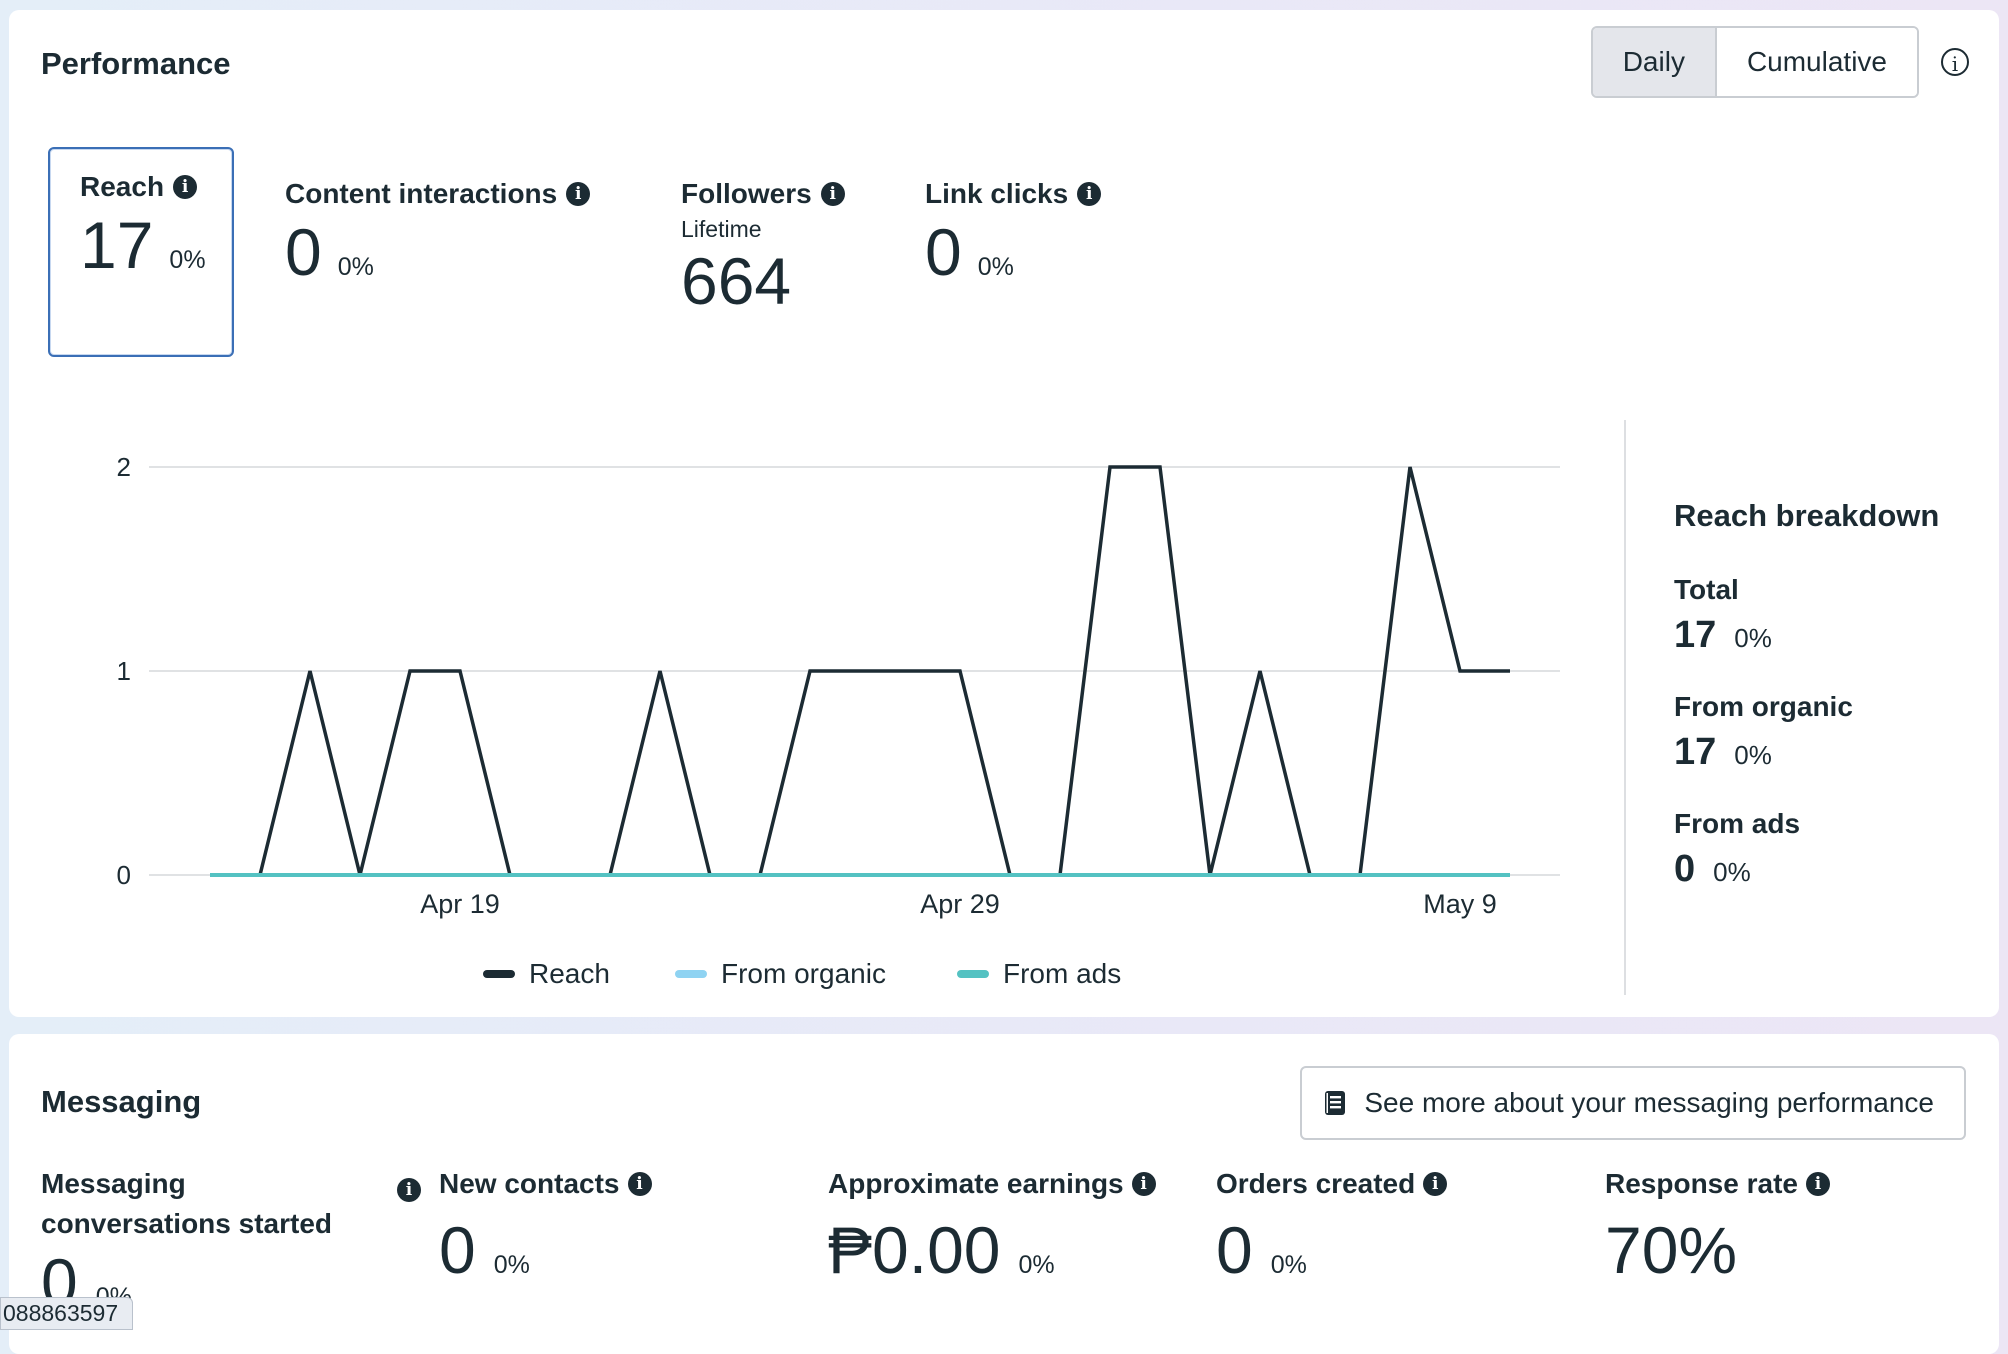 The image size is (2008, 1354). I want to click on metric-label-text: Content interactions, so click(421, 193).